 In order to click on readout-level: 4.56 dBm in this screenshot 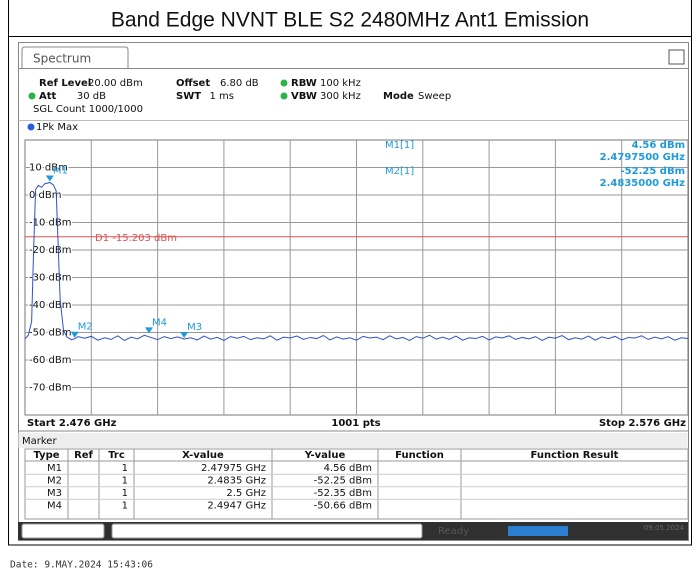, I will do `click(658, 145)`.